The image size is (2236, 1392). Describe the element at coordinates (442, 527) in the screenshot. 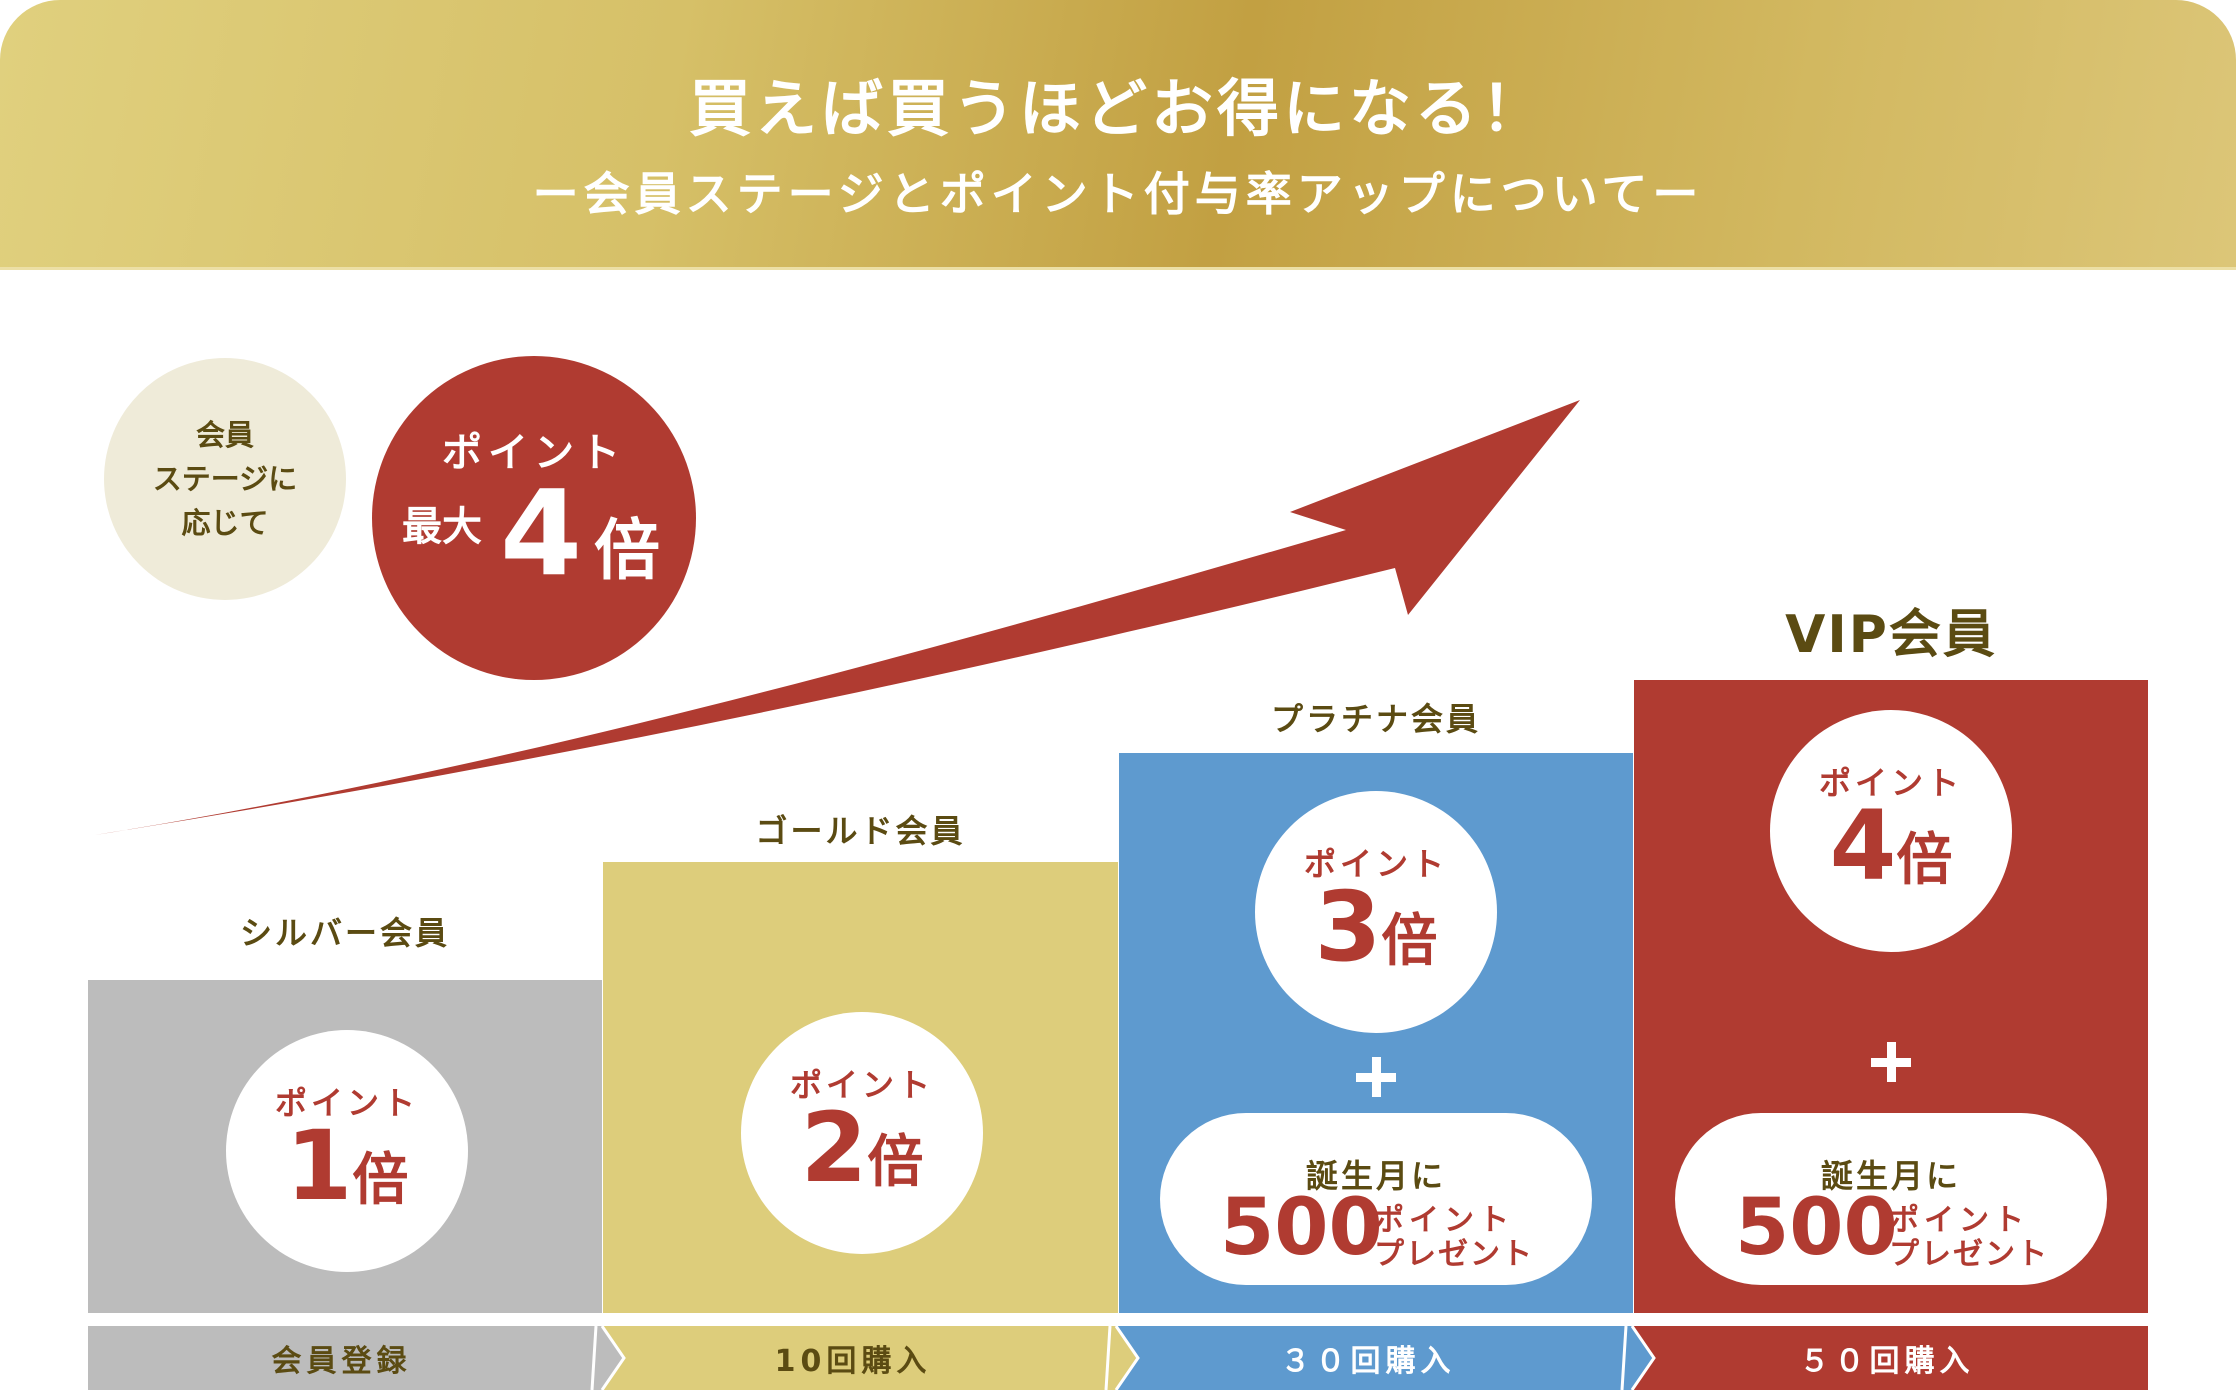

I see `max-label: 最大` at that location.